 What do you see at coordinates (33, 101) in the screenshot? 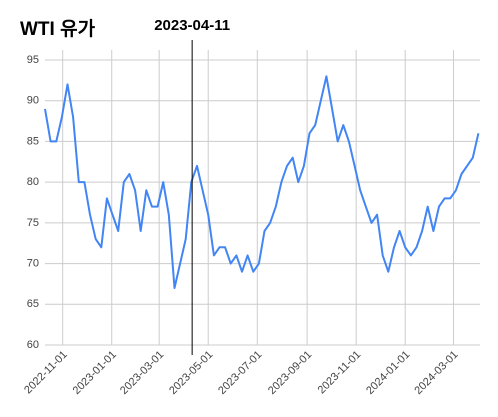
I see `y-tick-label: 90` at bounding box center [33, 101].